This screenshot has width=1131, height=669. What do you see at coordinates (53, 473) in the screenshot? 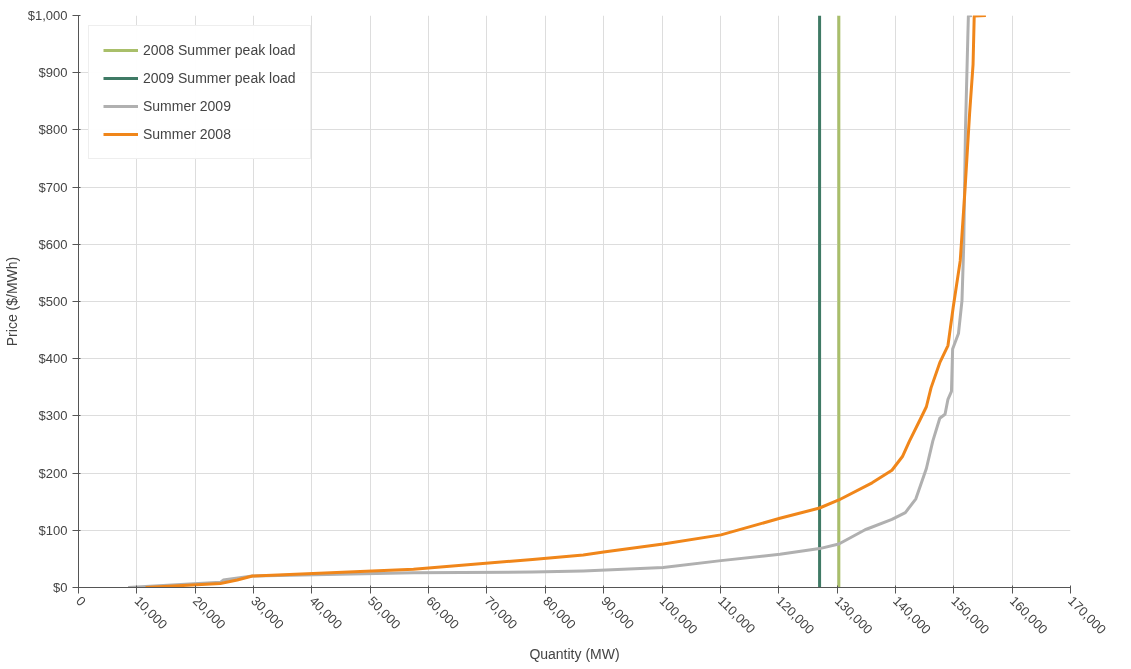
I see `y-tick-label: $200` at bounding box center [53, 473].